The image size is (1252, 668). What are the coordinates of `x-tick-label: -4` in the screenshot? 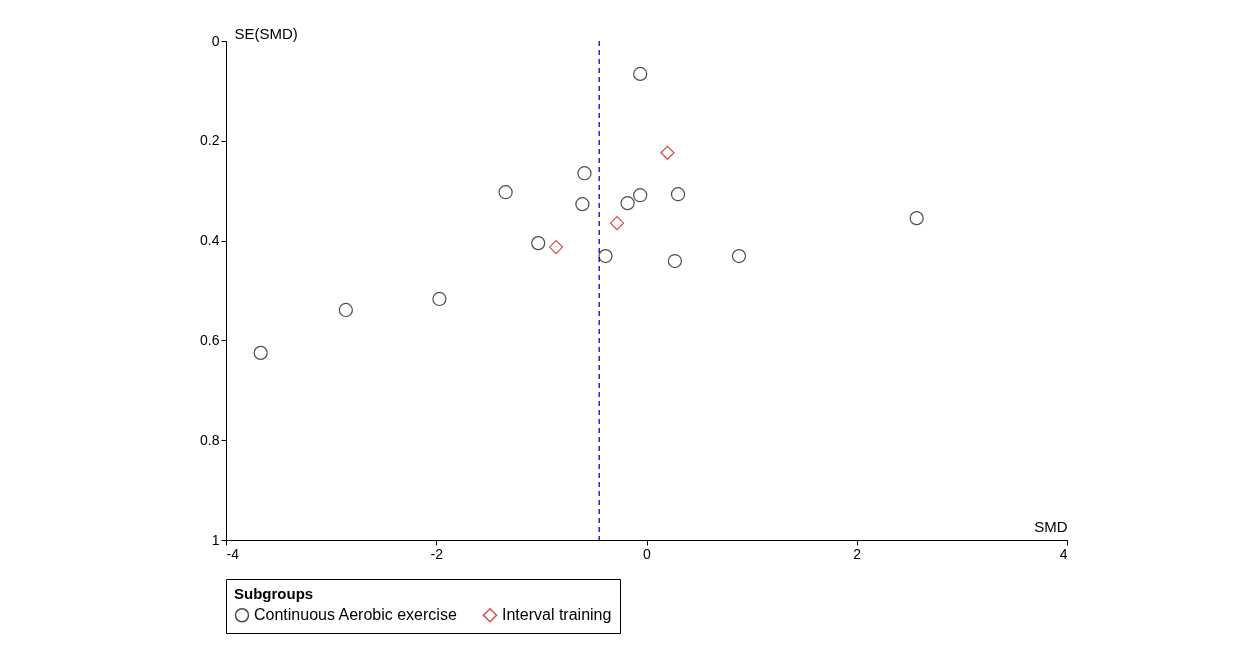 It's located at (233, 553).